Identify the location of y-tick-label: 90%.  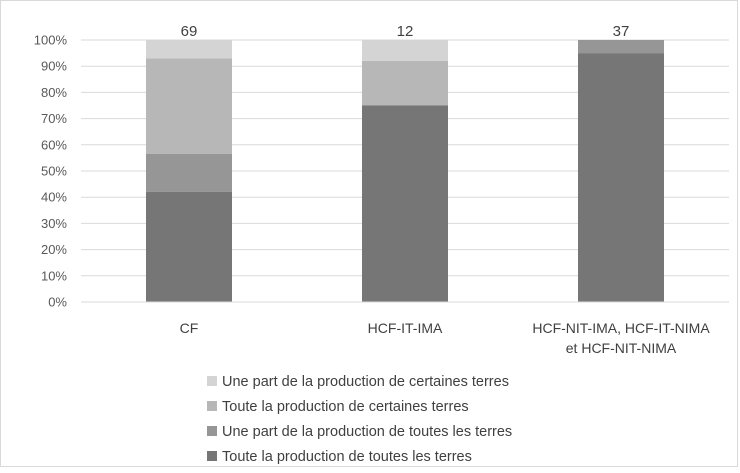
(54, 66).